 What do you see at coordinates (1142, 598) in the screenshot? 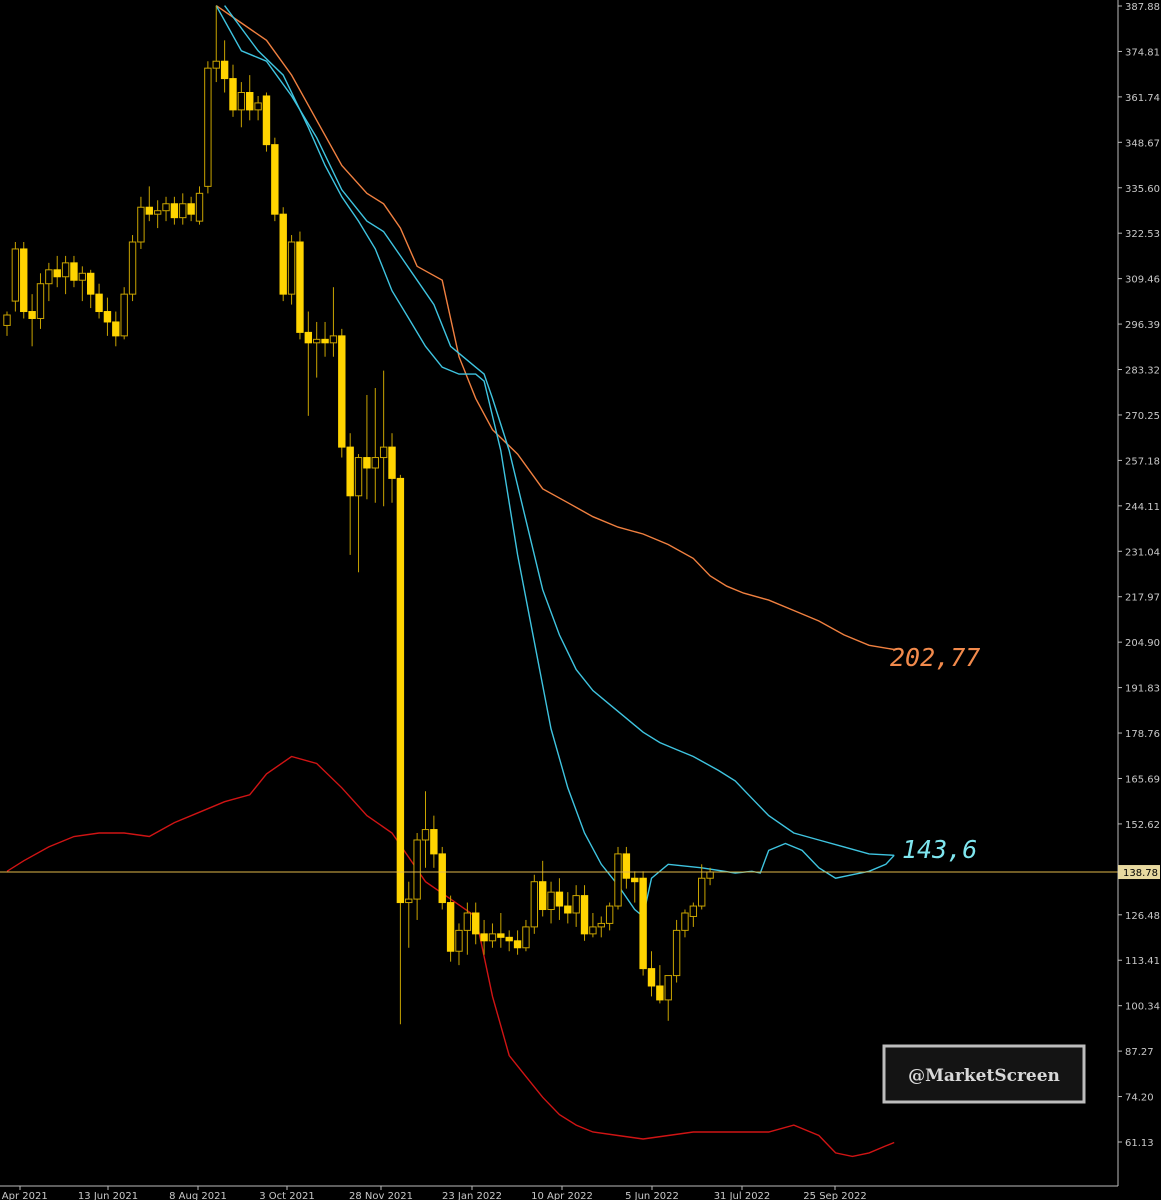
I see `y-tick-label: 217.97` at bounding box center [1142, 598].